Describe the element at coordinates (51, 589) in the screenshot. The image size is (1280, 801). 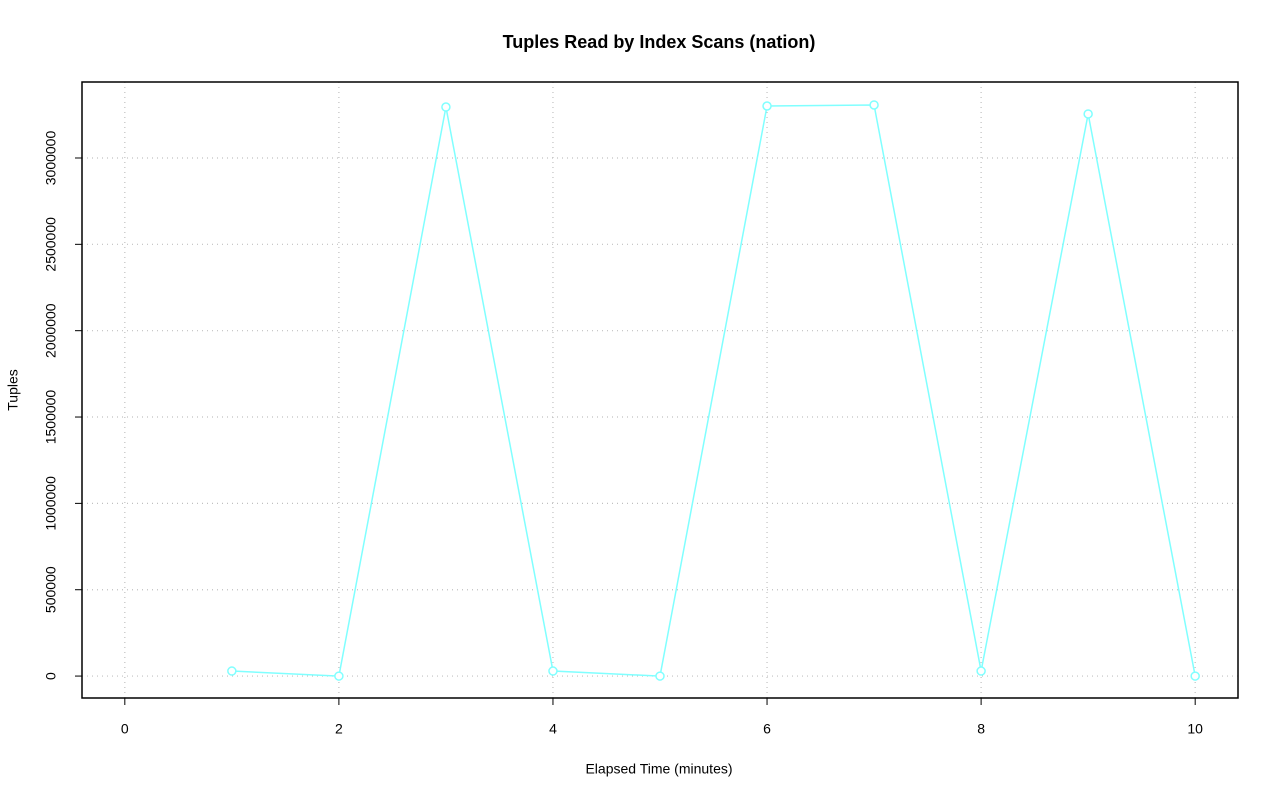
I see `y-tick-label: 500000` at that location.